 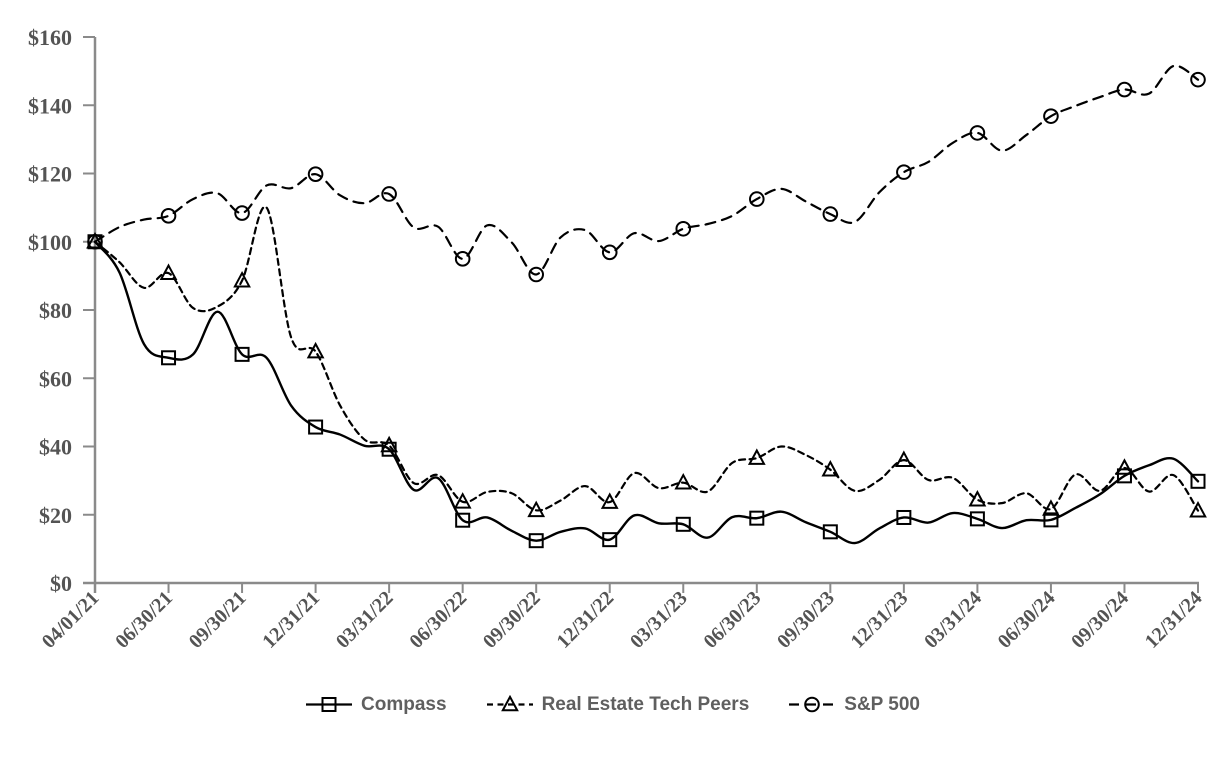 I want to click on y-tick-label: $160, so click(x=50, y=37).